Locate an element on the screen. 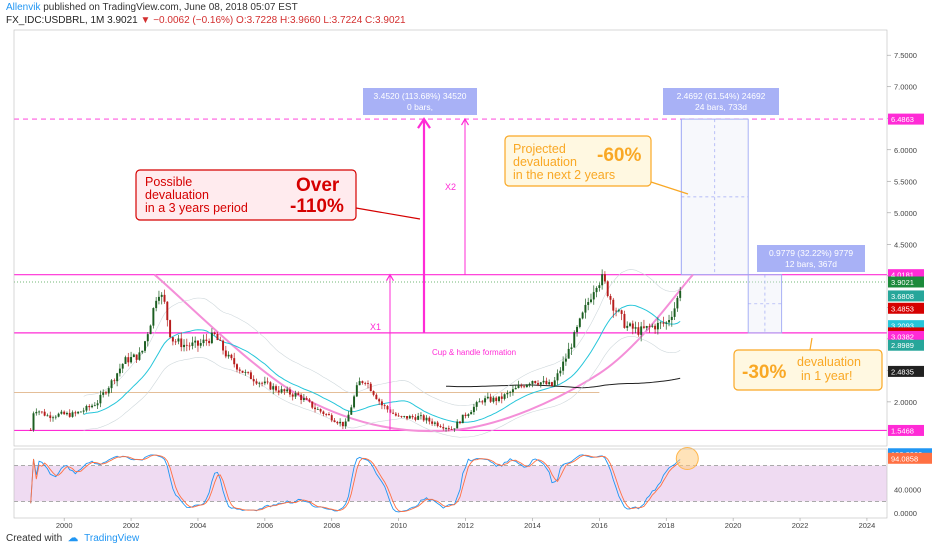 The width and height of the screenshot is (932, 550). measure-label-3: 0.9779 (32.22%) 9779 12 bars, 367d is located at coordinates (811, 258).